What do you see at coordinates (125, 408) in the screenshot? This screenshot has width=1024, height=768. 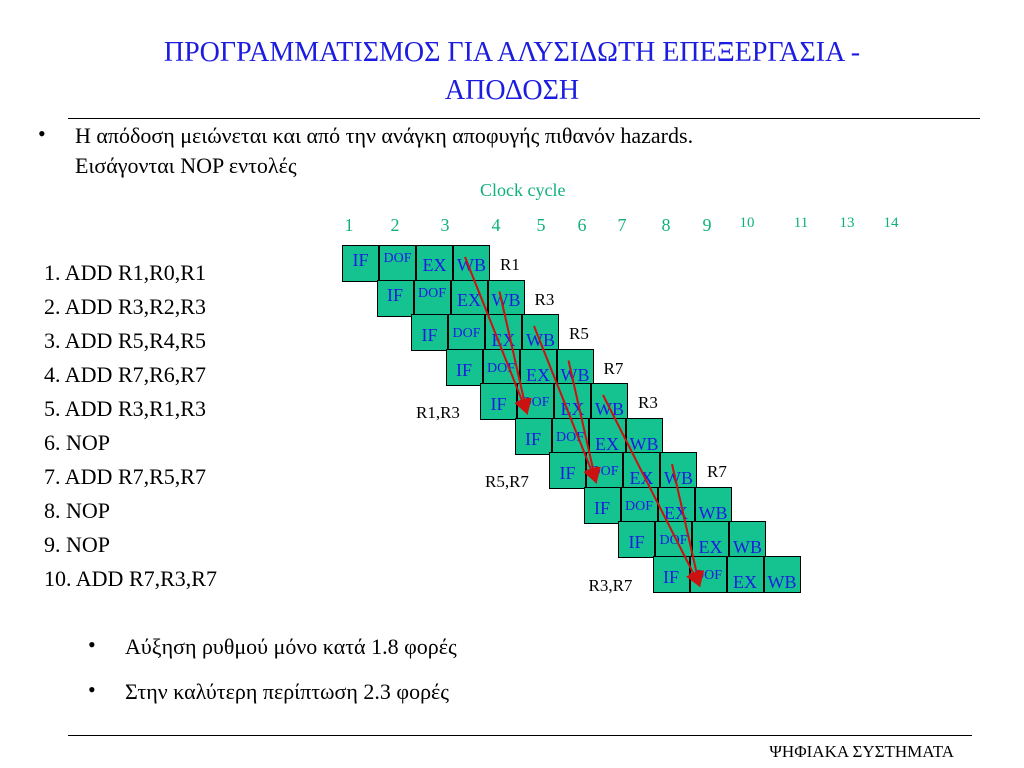 I see `instruction-item: 5. ADD R3,R1,R3` at bounding box center [125, 408].